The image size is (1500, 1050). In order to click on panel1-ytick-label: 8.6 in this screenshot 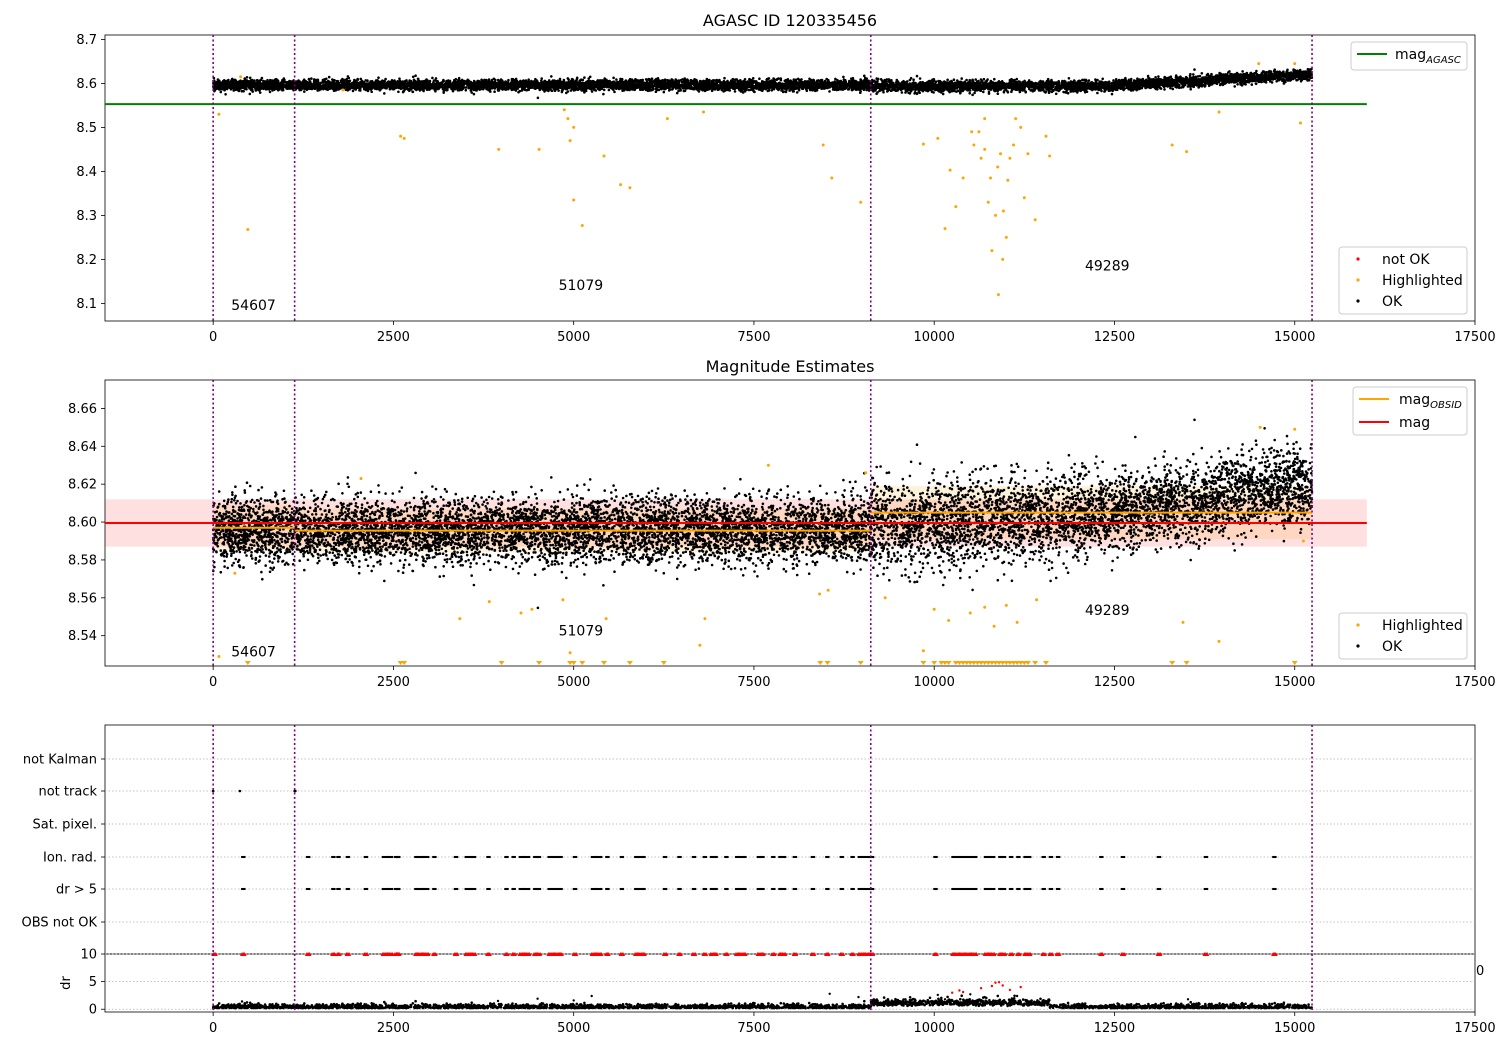, I will do `click(86, 84)`.